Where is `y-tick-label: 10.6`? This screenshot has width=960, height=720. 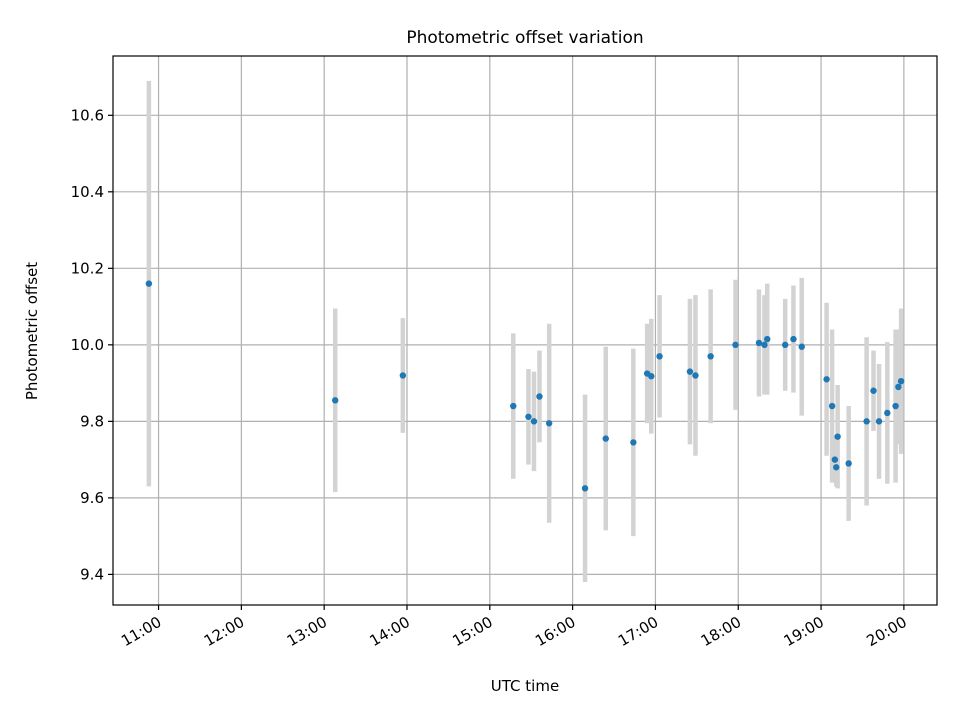 y-tick-label: 10.6 is located at coordinates (87, 115).